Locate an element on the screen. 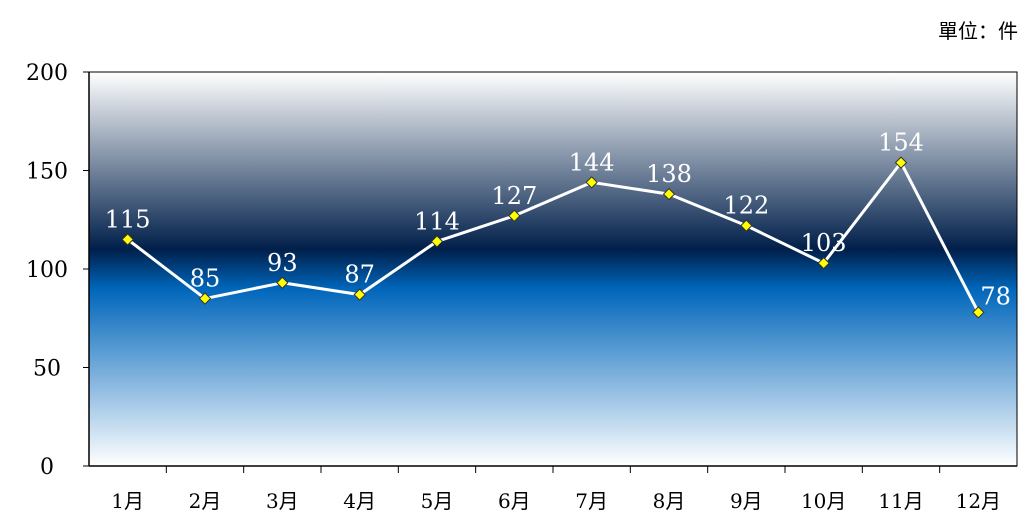 The height and width of the screenshot is (520, 1028). data-label: 93 is located at coordinates (282, 263).